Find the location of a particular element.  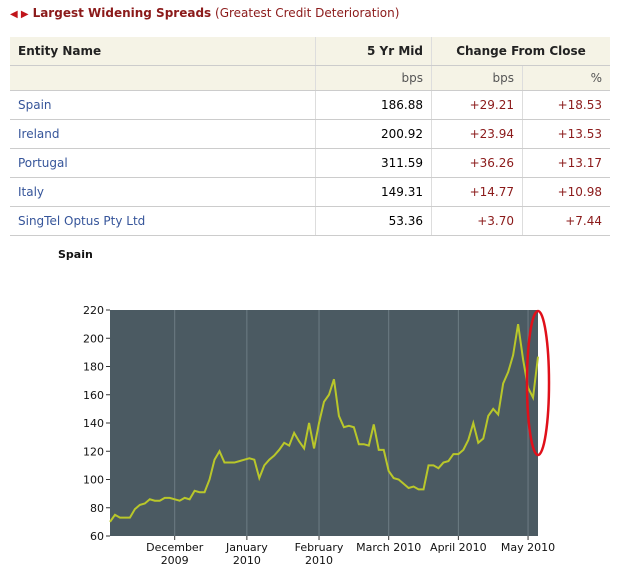

table-row: Portugal 311.59 +36.26 +13.17 is located at coordinates (310, 163).